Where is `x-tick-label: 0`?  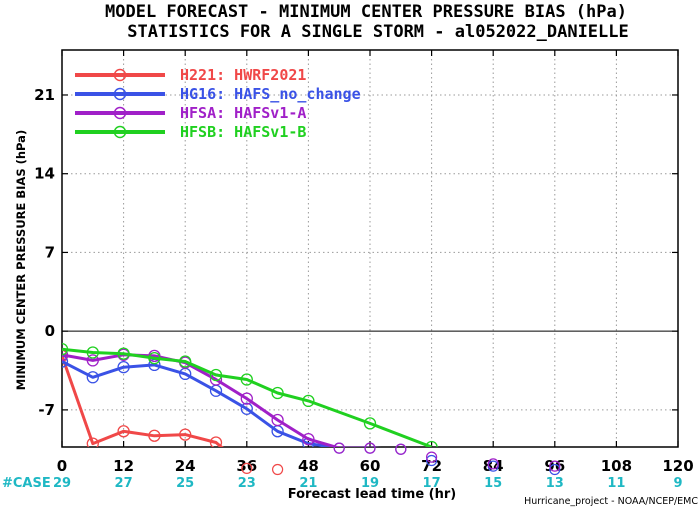 x-tick-label: 0 is located at coordinates (62, 466).